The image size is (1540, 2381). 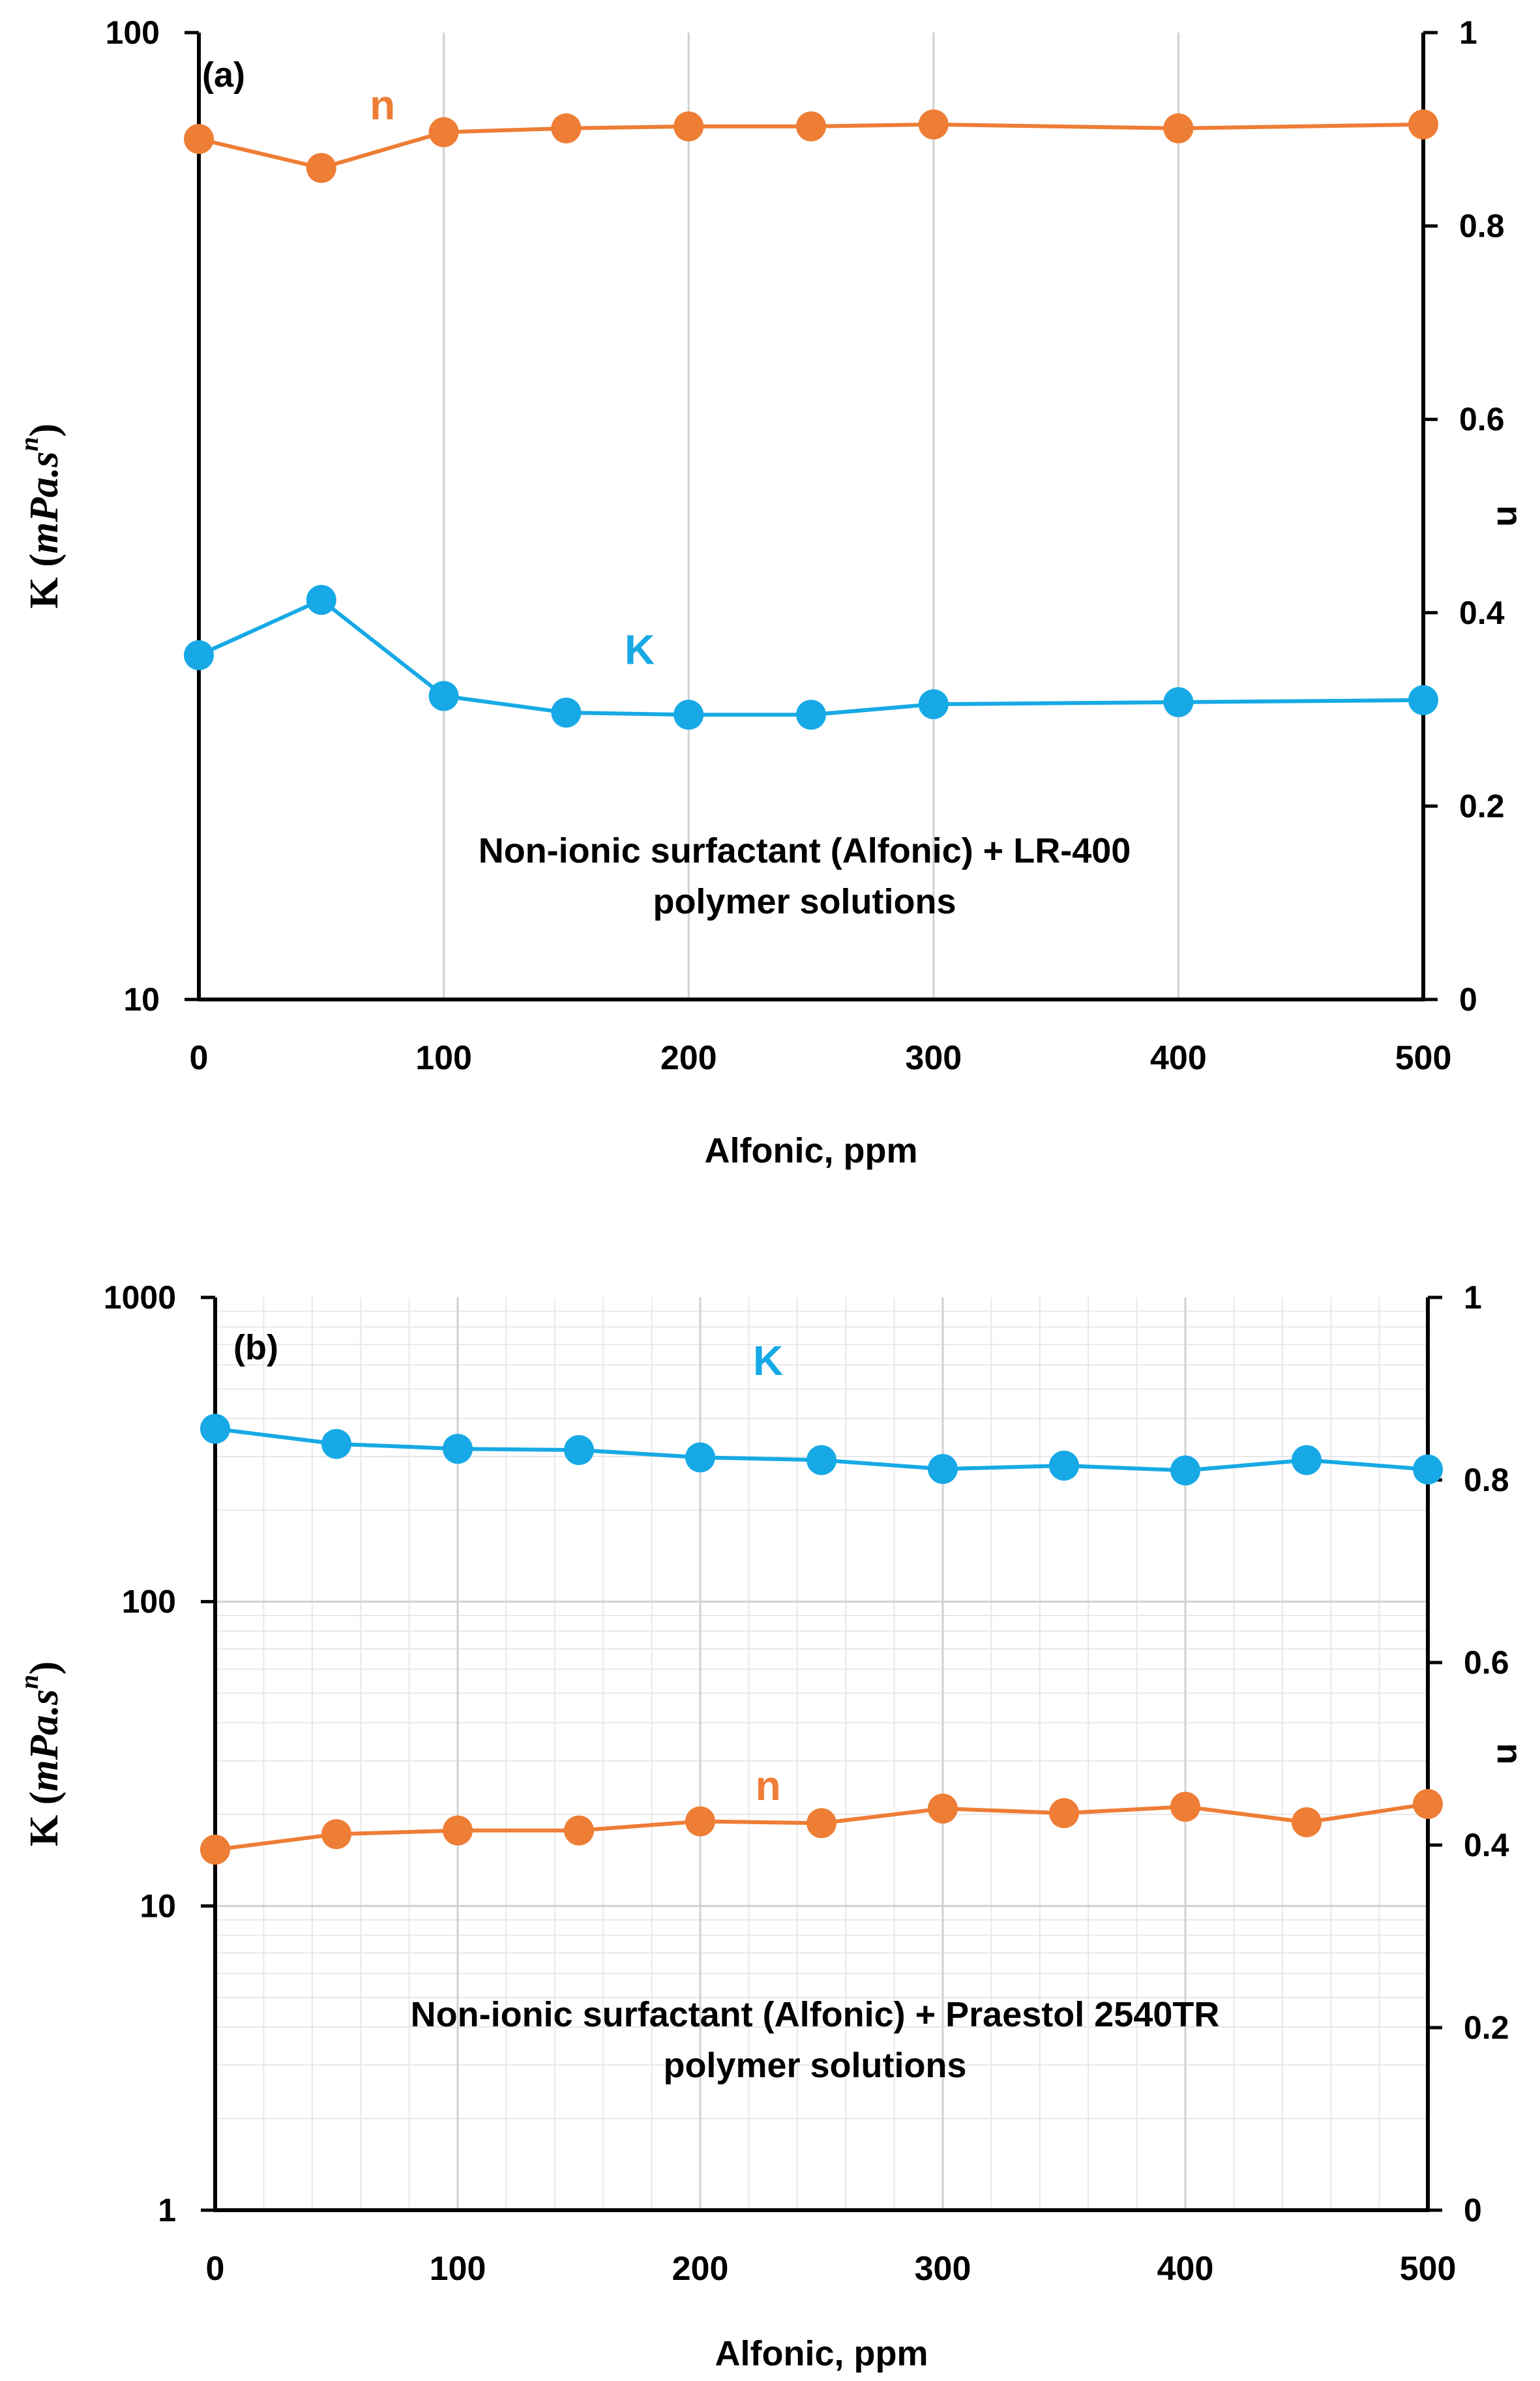 What do you see at coordinates (223, 75) in the screenshot?
I see `panel-label: (a)` at bounding box center [223, 75].